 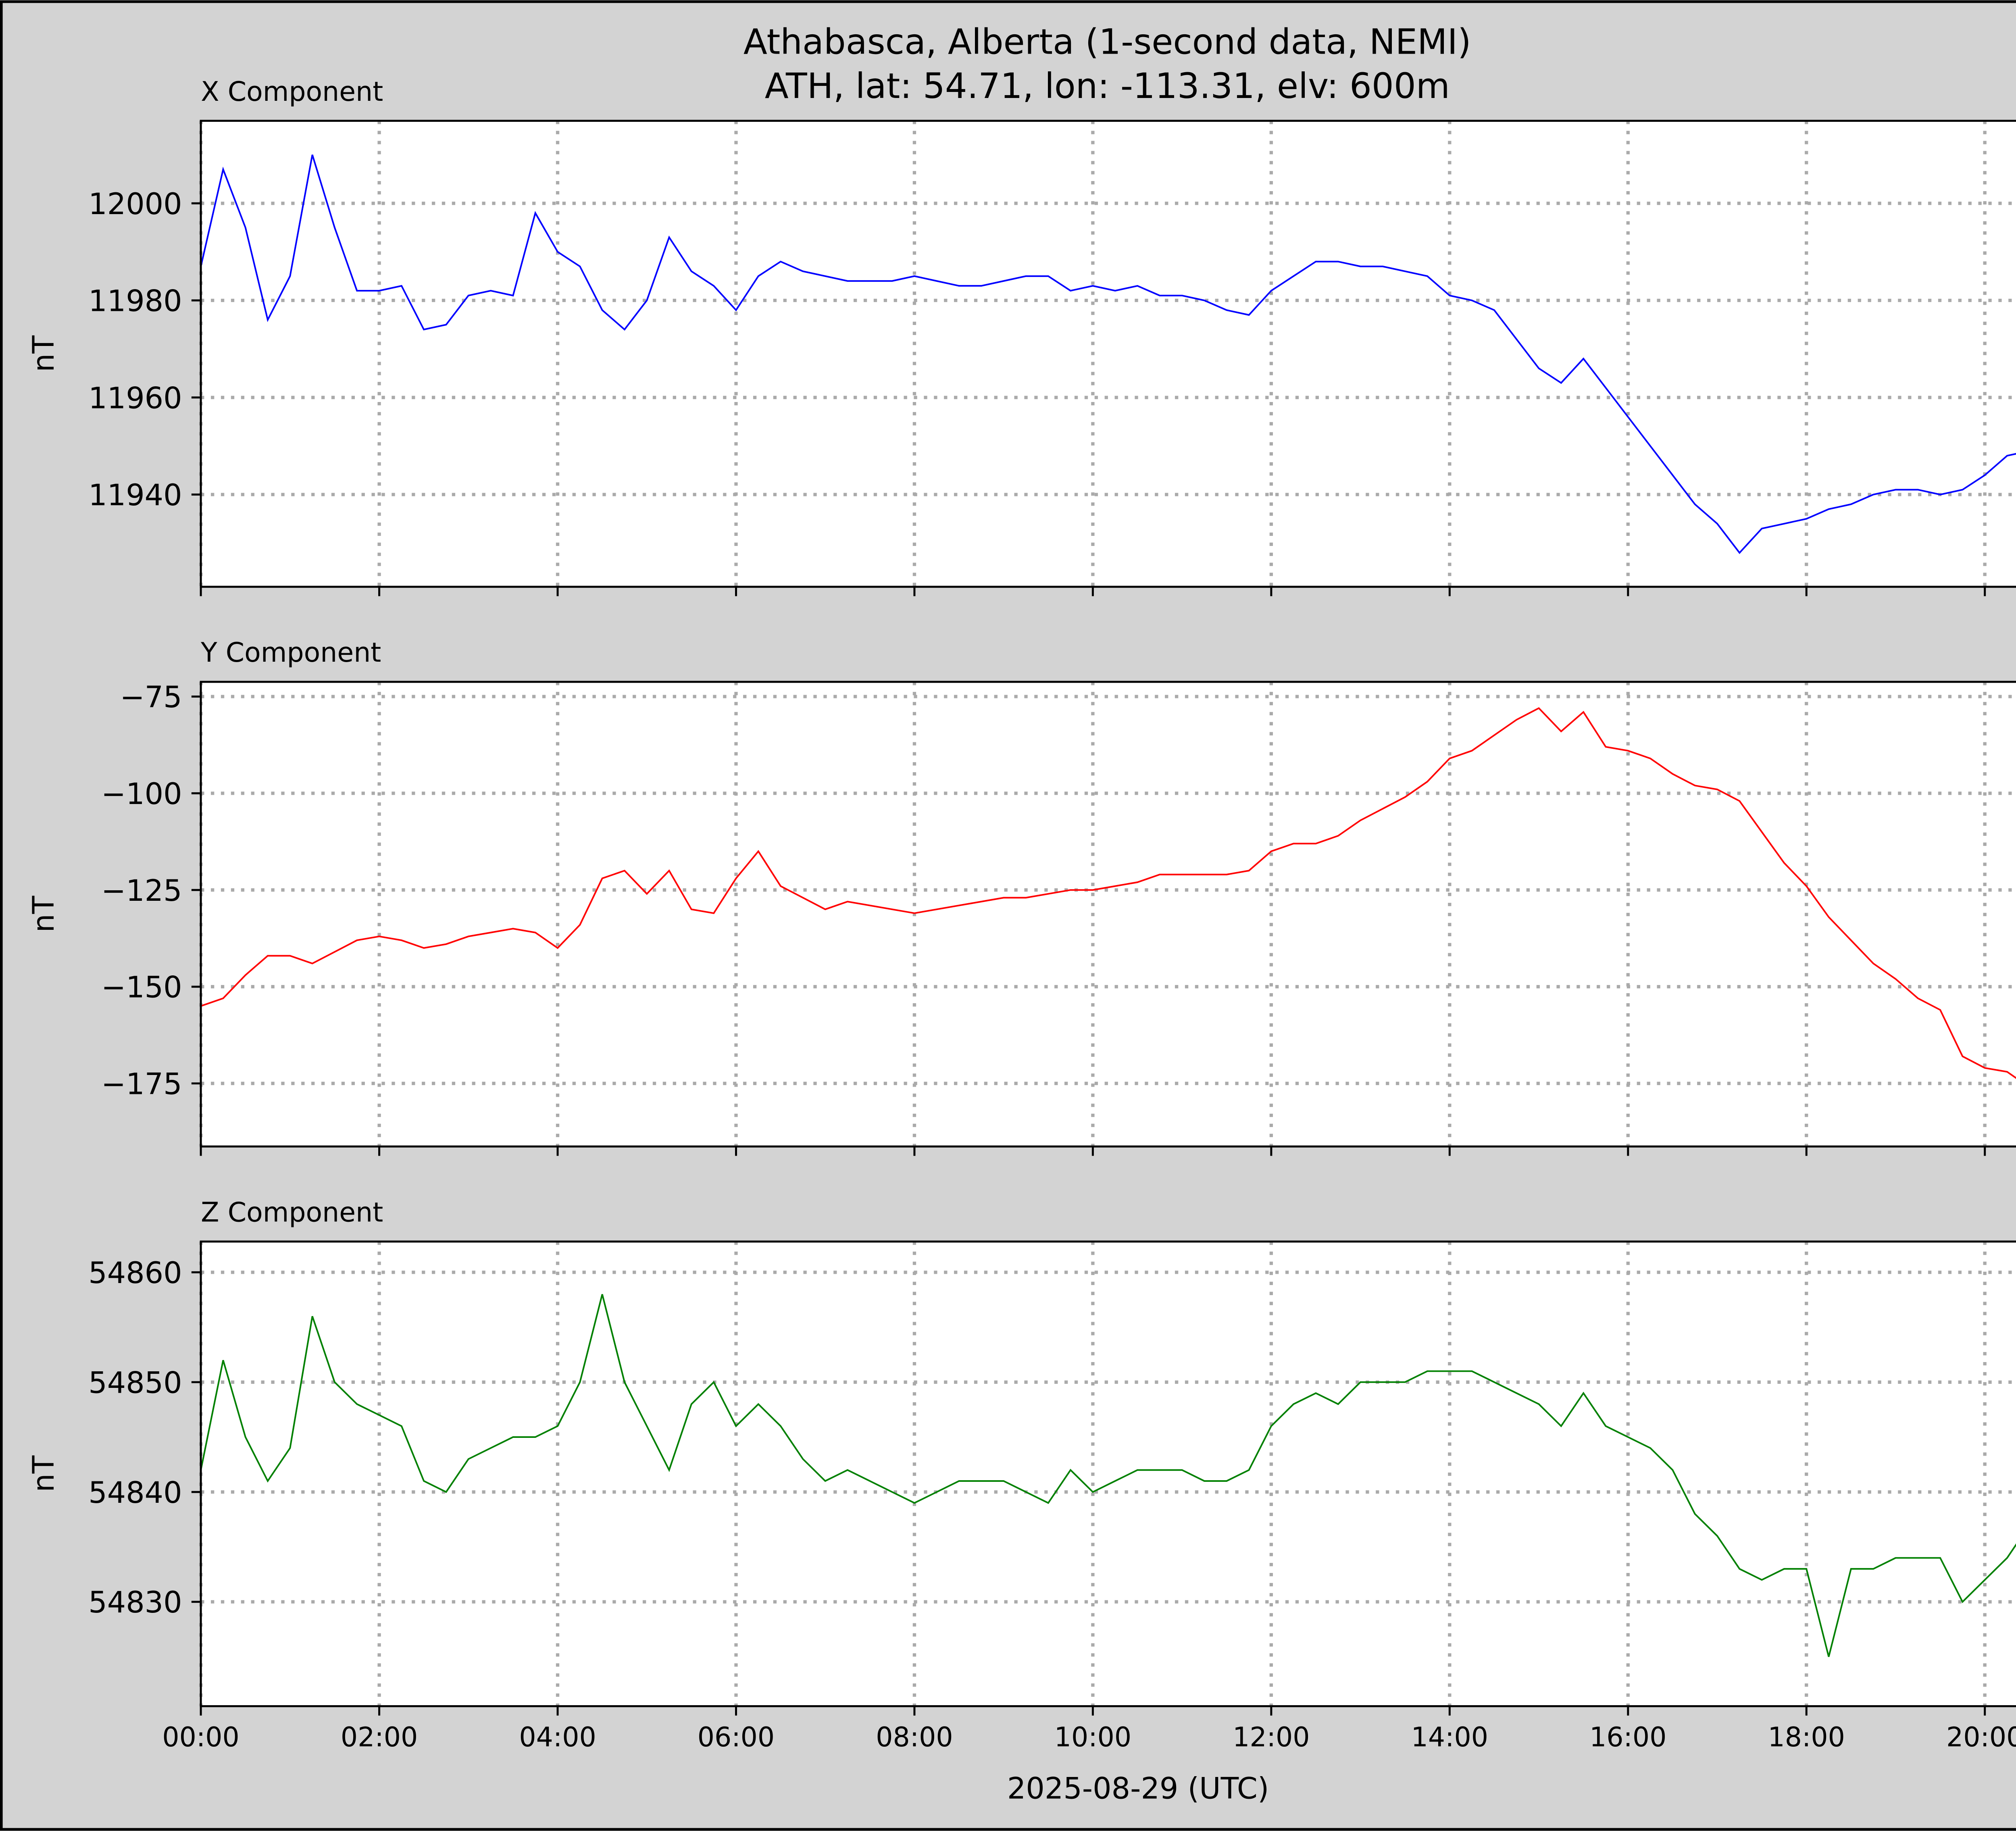 I want to click on x-tick-label: 08:00, so click(x=915, y=1737).